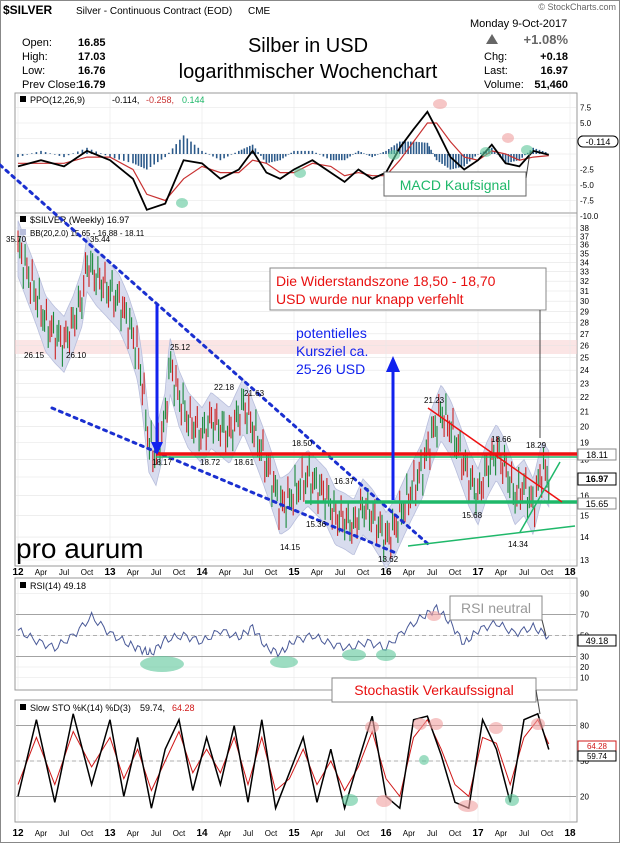 The image size is (620, 843). I want to click on x-tick-label: 16, so click(386, 833).